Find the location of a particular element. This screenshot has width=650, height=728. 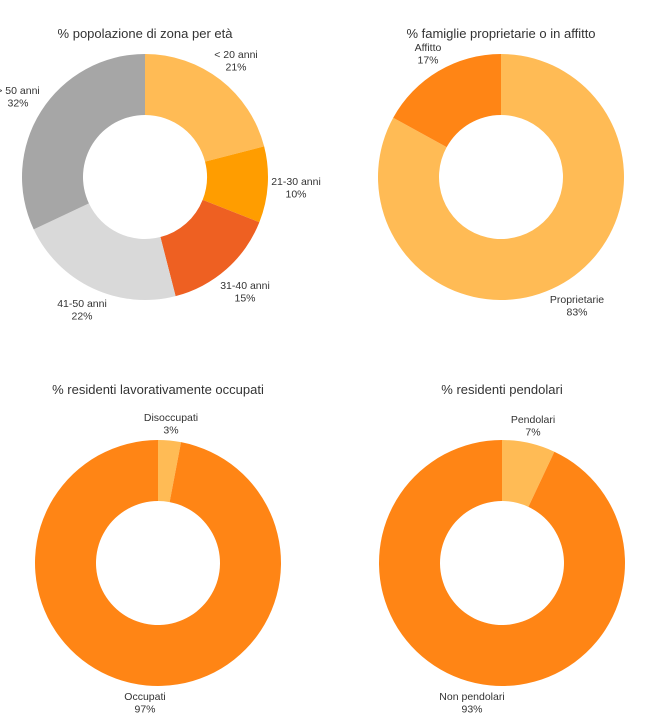

slice-occupati is located at coordinates (157, 563).